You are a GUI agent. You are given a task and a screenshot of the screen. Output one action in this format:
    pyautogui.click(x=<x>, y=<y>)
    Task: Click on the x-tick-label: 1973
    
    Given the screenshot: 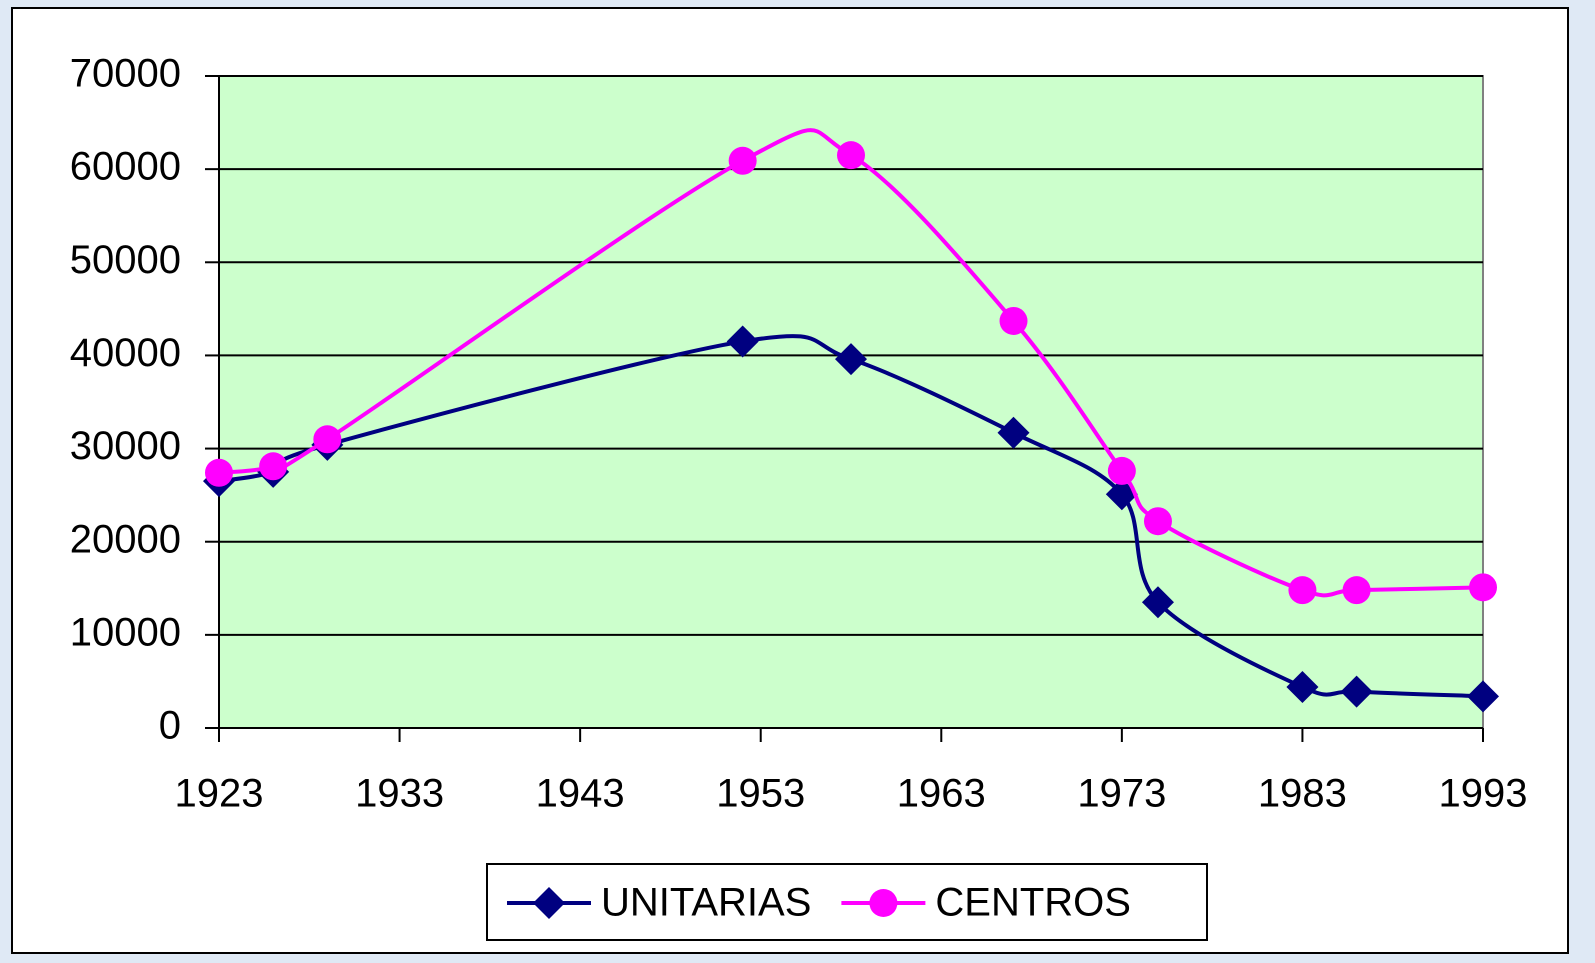 What is the action you would take?
    pyautogui.click(x=1121, y=794)
    